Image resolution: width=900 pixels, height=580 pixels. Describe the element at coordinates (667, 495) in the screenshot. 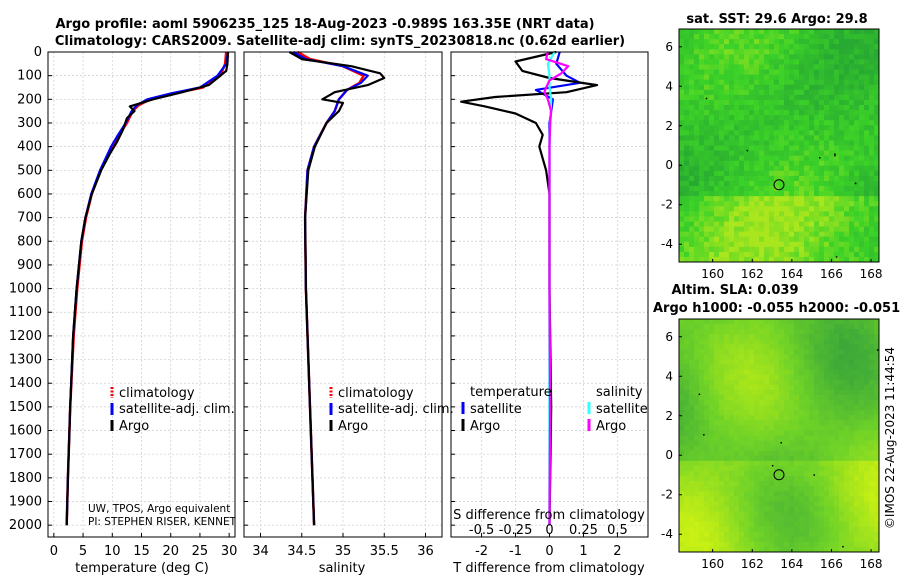

I see `map-y-tick-label: -2` at that location.